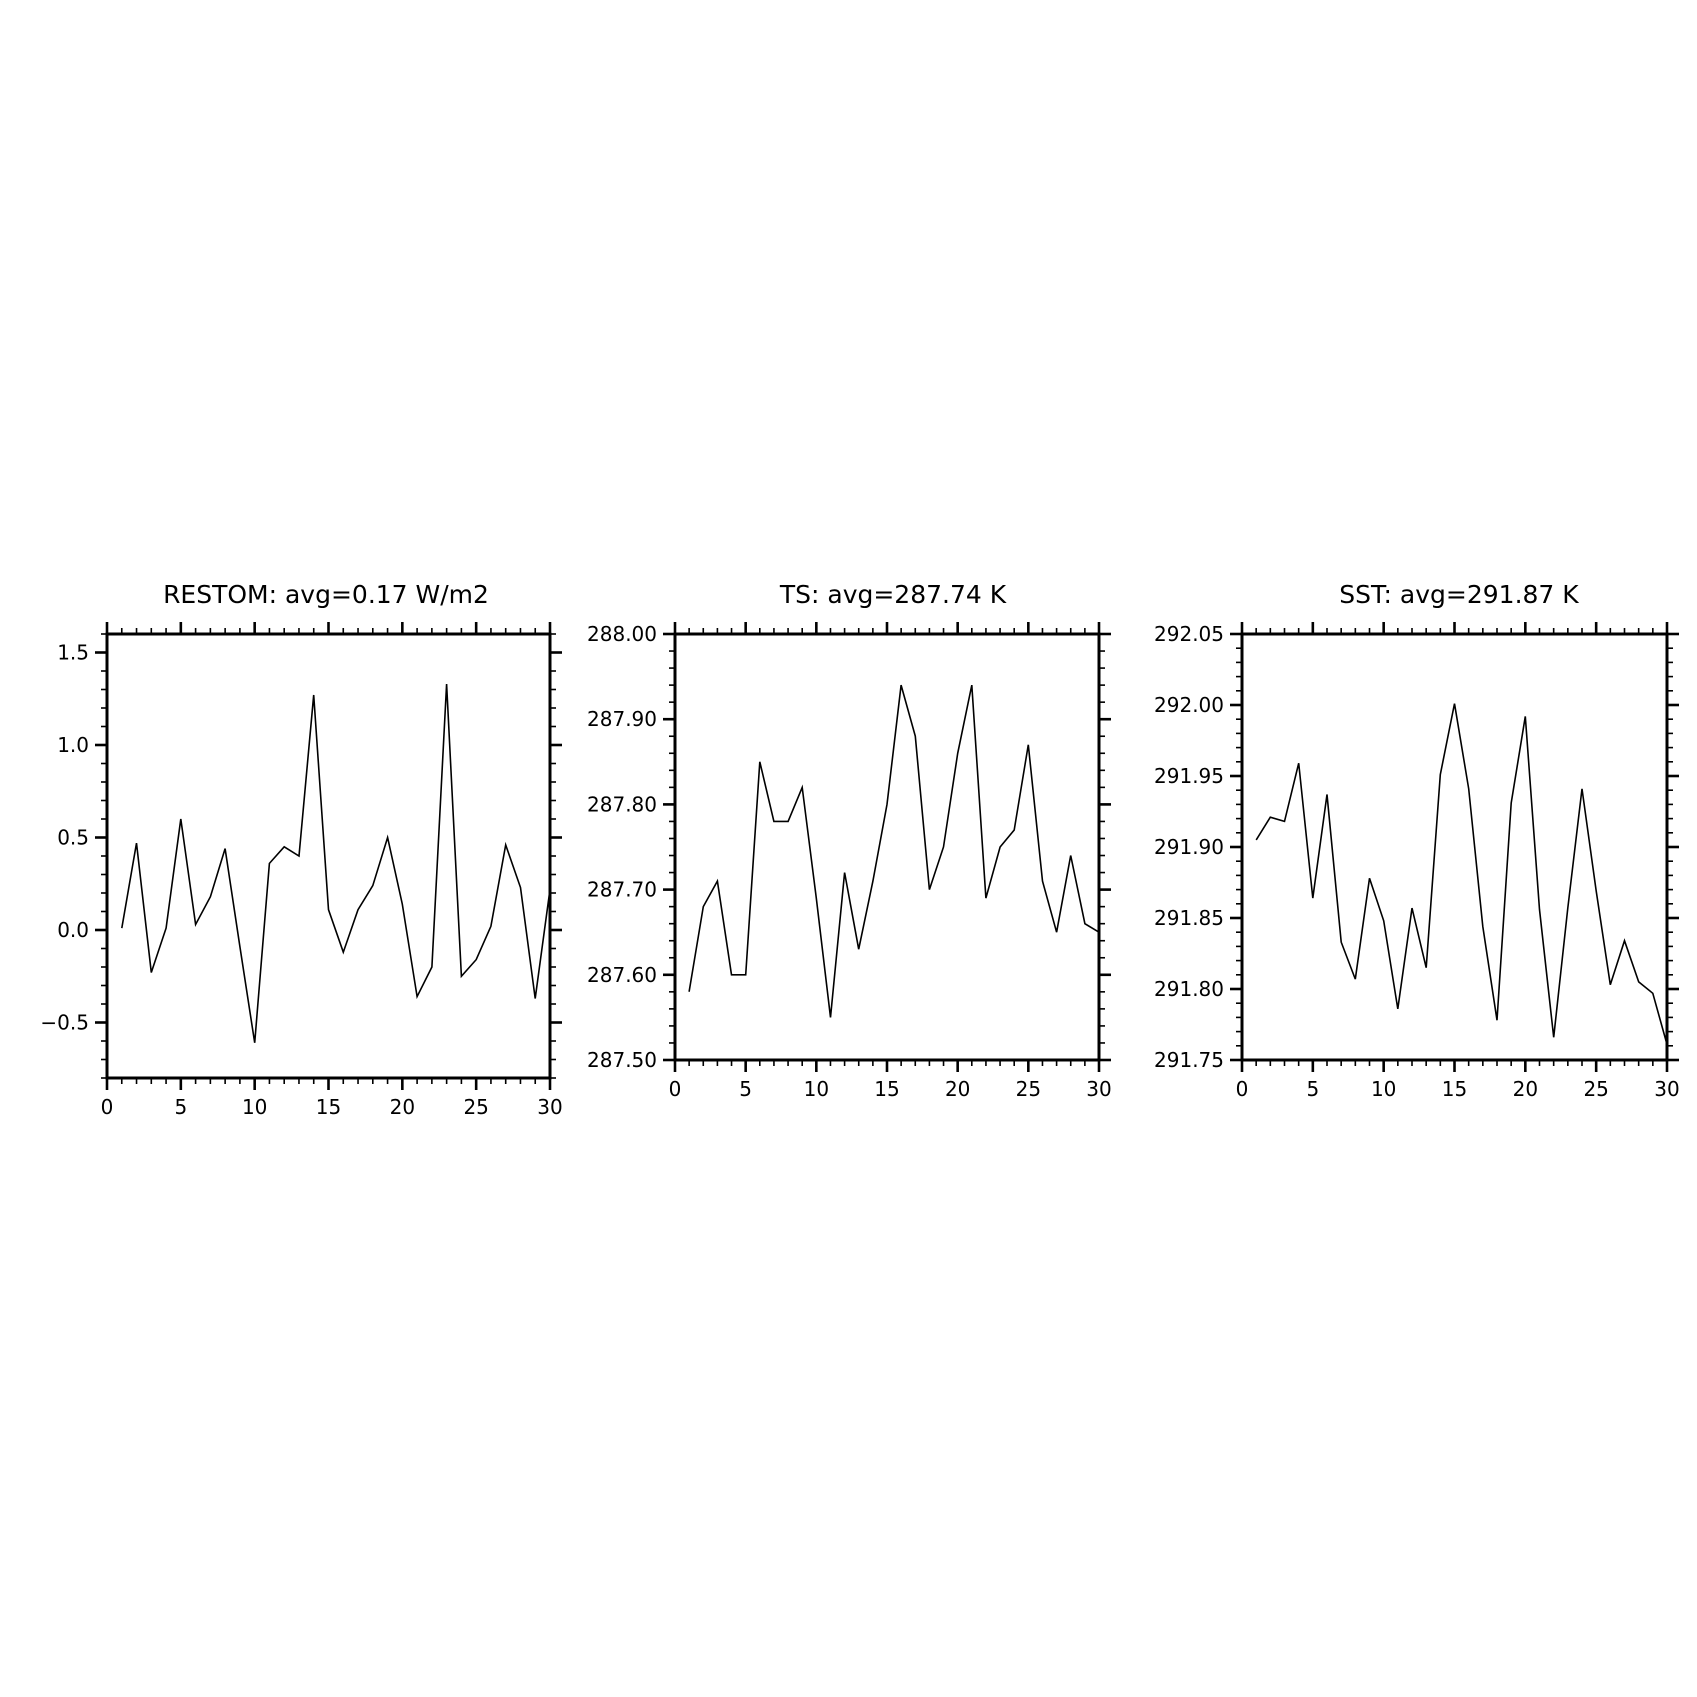  What do you see at coordinates (893, 594) in the screenshot?
I see `chart-title: TS: avg=287.74 K` at bounding box center [893, 594].